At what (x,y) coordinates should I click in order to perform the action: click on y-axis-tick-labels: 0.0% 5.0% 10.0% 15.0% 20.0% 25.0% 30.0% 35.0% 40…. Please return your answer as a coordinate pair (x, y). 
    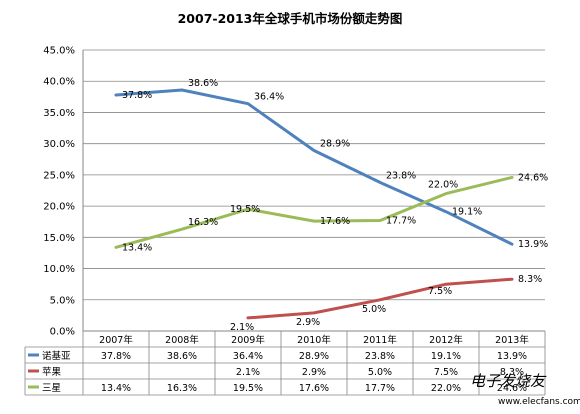
    Looking at the image, I should click on (59, 192).